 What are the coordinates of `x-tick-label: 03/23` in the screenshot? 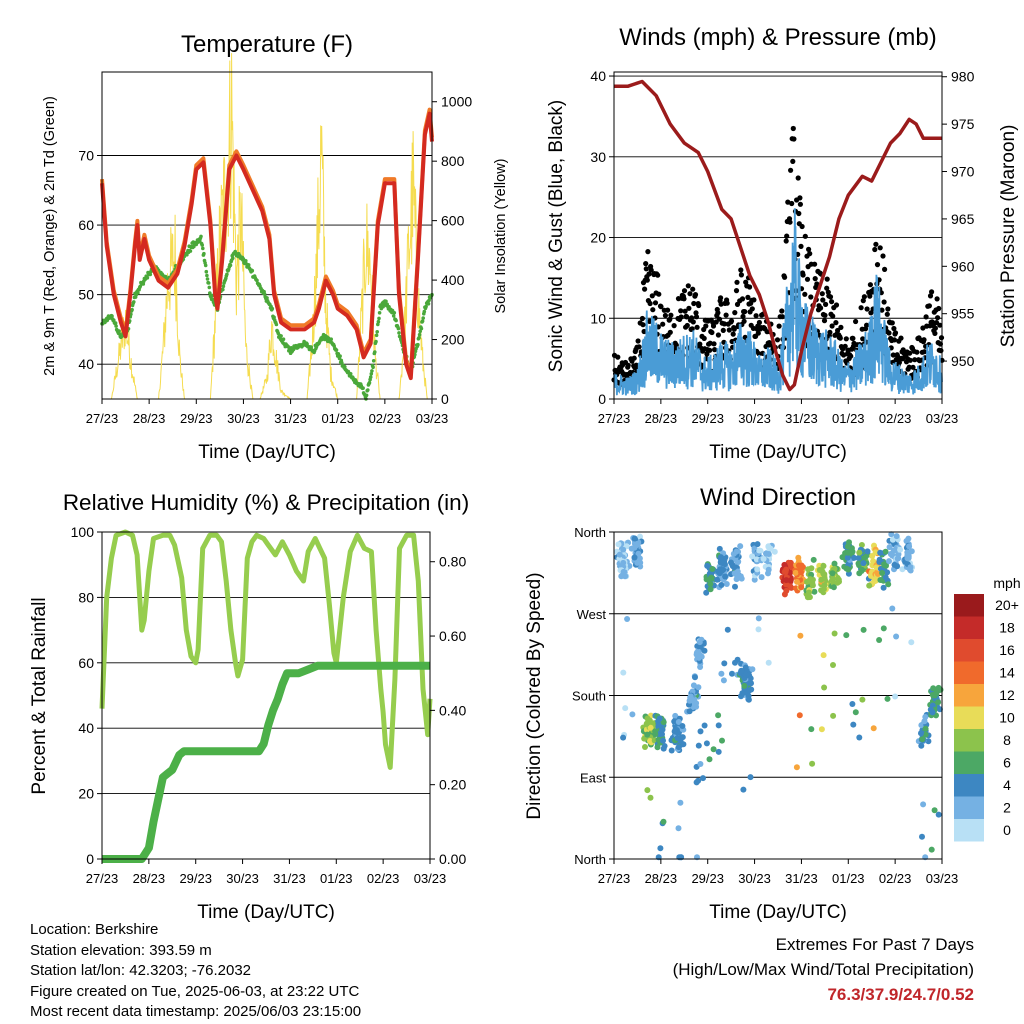 It's located at (942, 878).